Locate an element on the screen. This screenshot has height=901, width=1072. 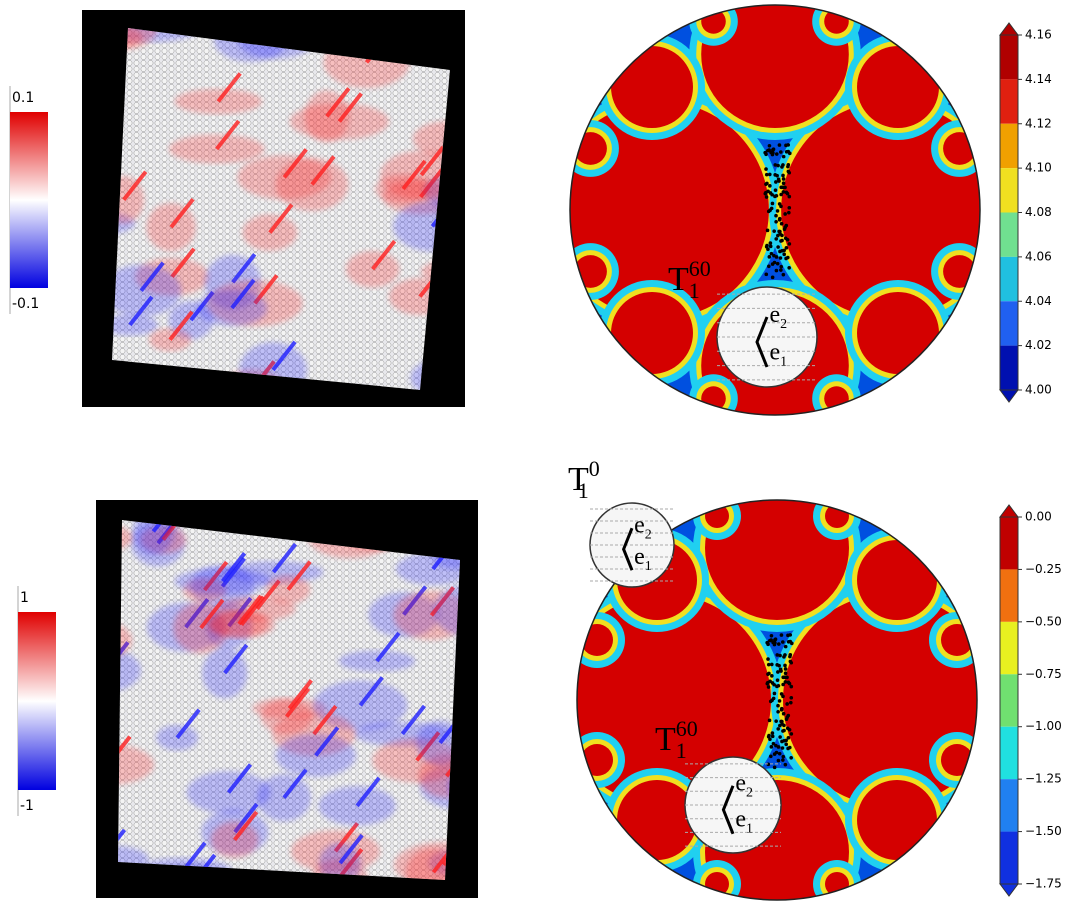
colorbar-bottom is located at coordinates (1009, 890).